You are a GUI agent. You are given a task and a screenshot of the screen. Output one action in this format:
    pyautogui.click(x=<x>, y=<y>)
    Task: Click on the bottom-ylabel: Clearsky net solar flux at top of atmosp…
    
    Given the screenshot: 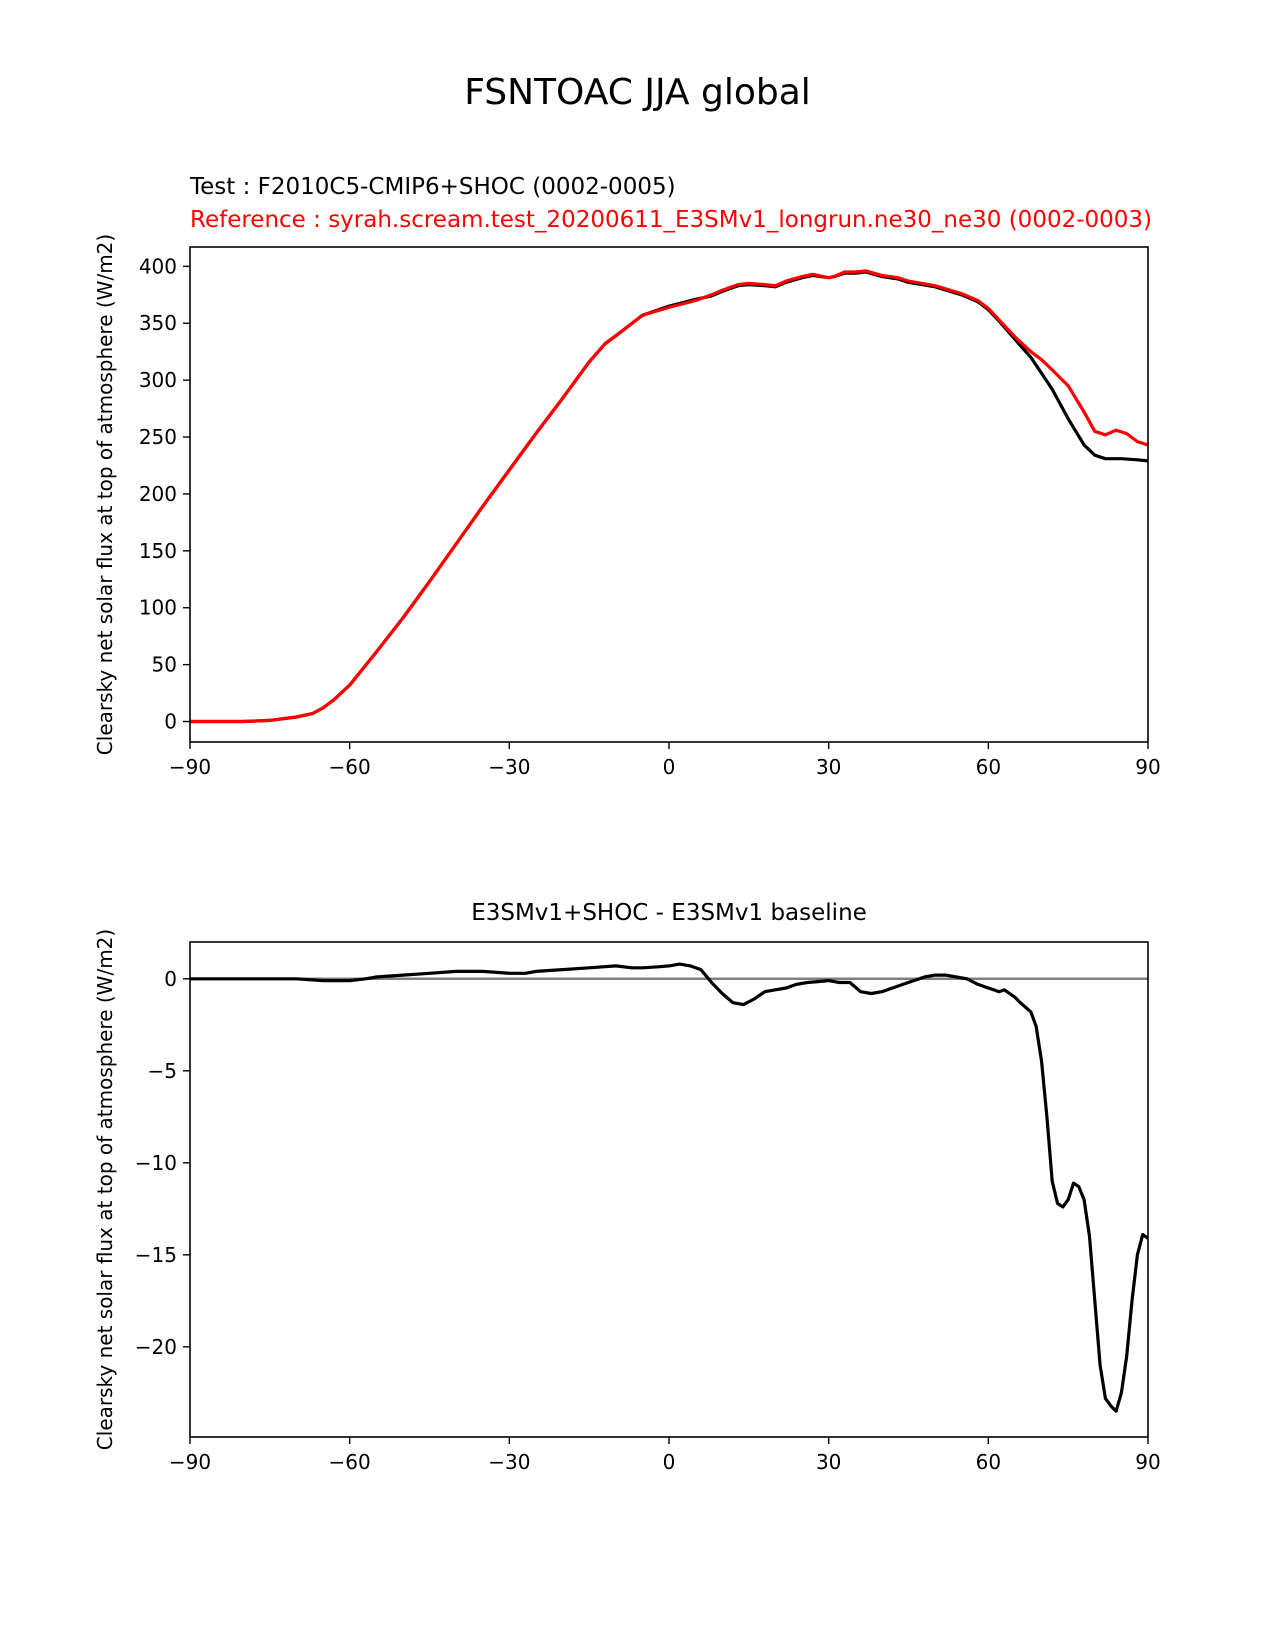 What is the action you would take?
    pyautogui.click(x=105, y=1189)
    